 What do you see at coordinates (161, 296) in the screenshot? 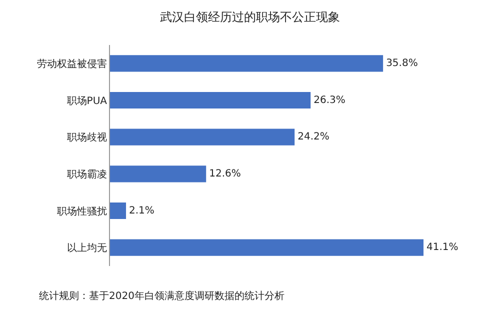
I see `text: 统计规则：基于2020年白领满意度调研数据的统计分析` at bounding box center [161, 296].